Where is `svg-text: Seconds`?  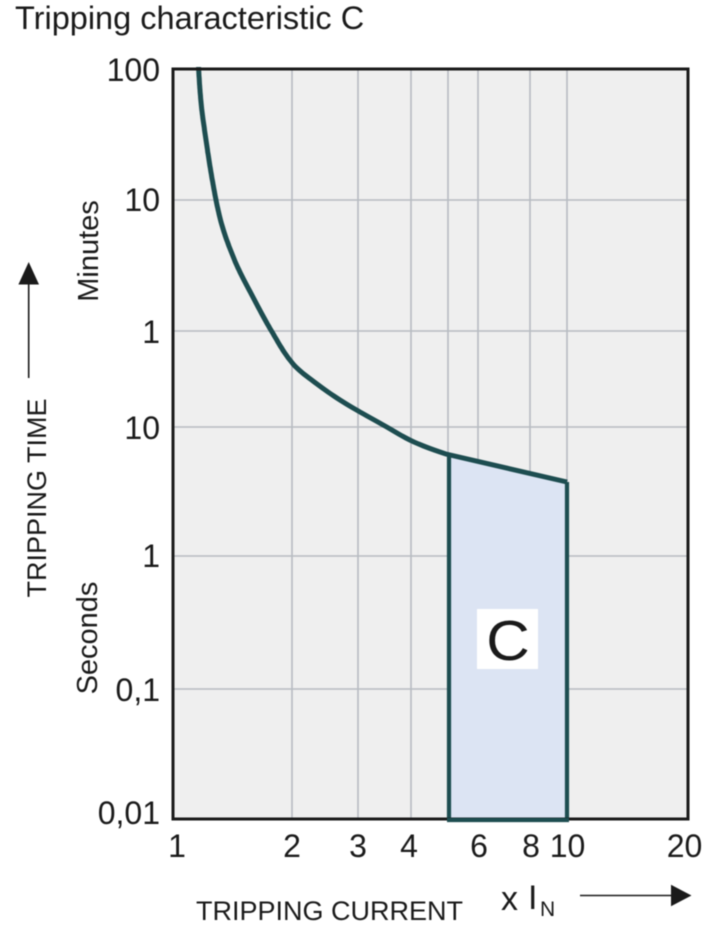
svg-text: Seconds is located at coordinates (88, 638).